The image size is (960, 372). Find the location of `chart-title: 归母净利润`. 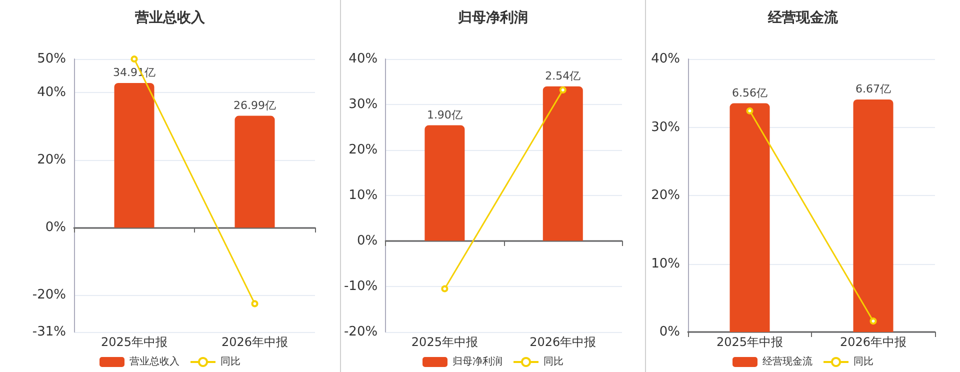

chart-title: 归母净利润 is located at coordinates (492, 17).